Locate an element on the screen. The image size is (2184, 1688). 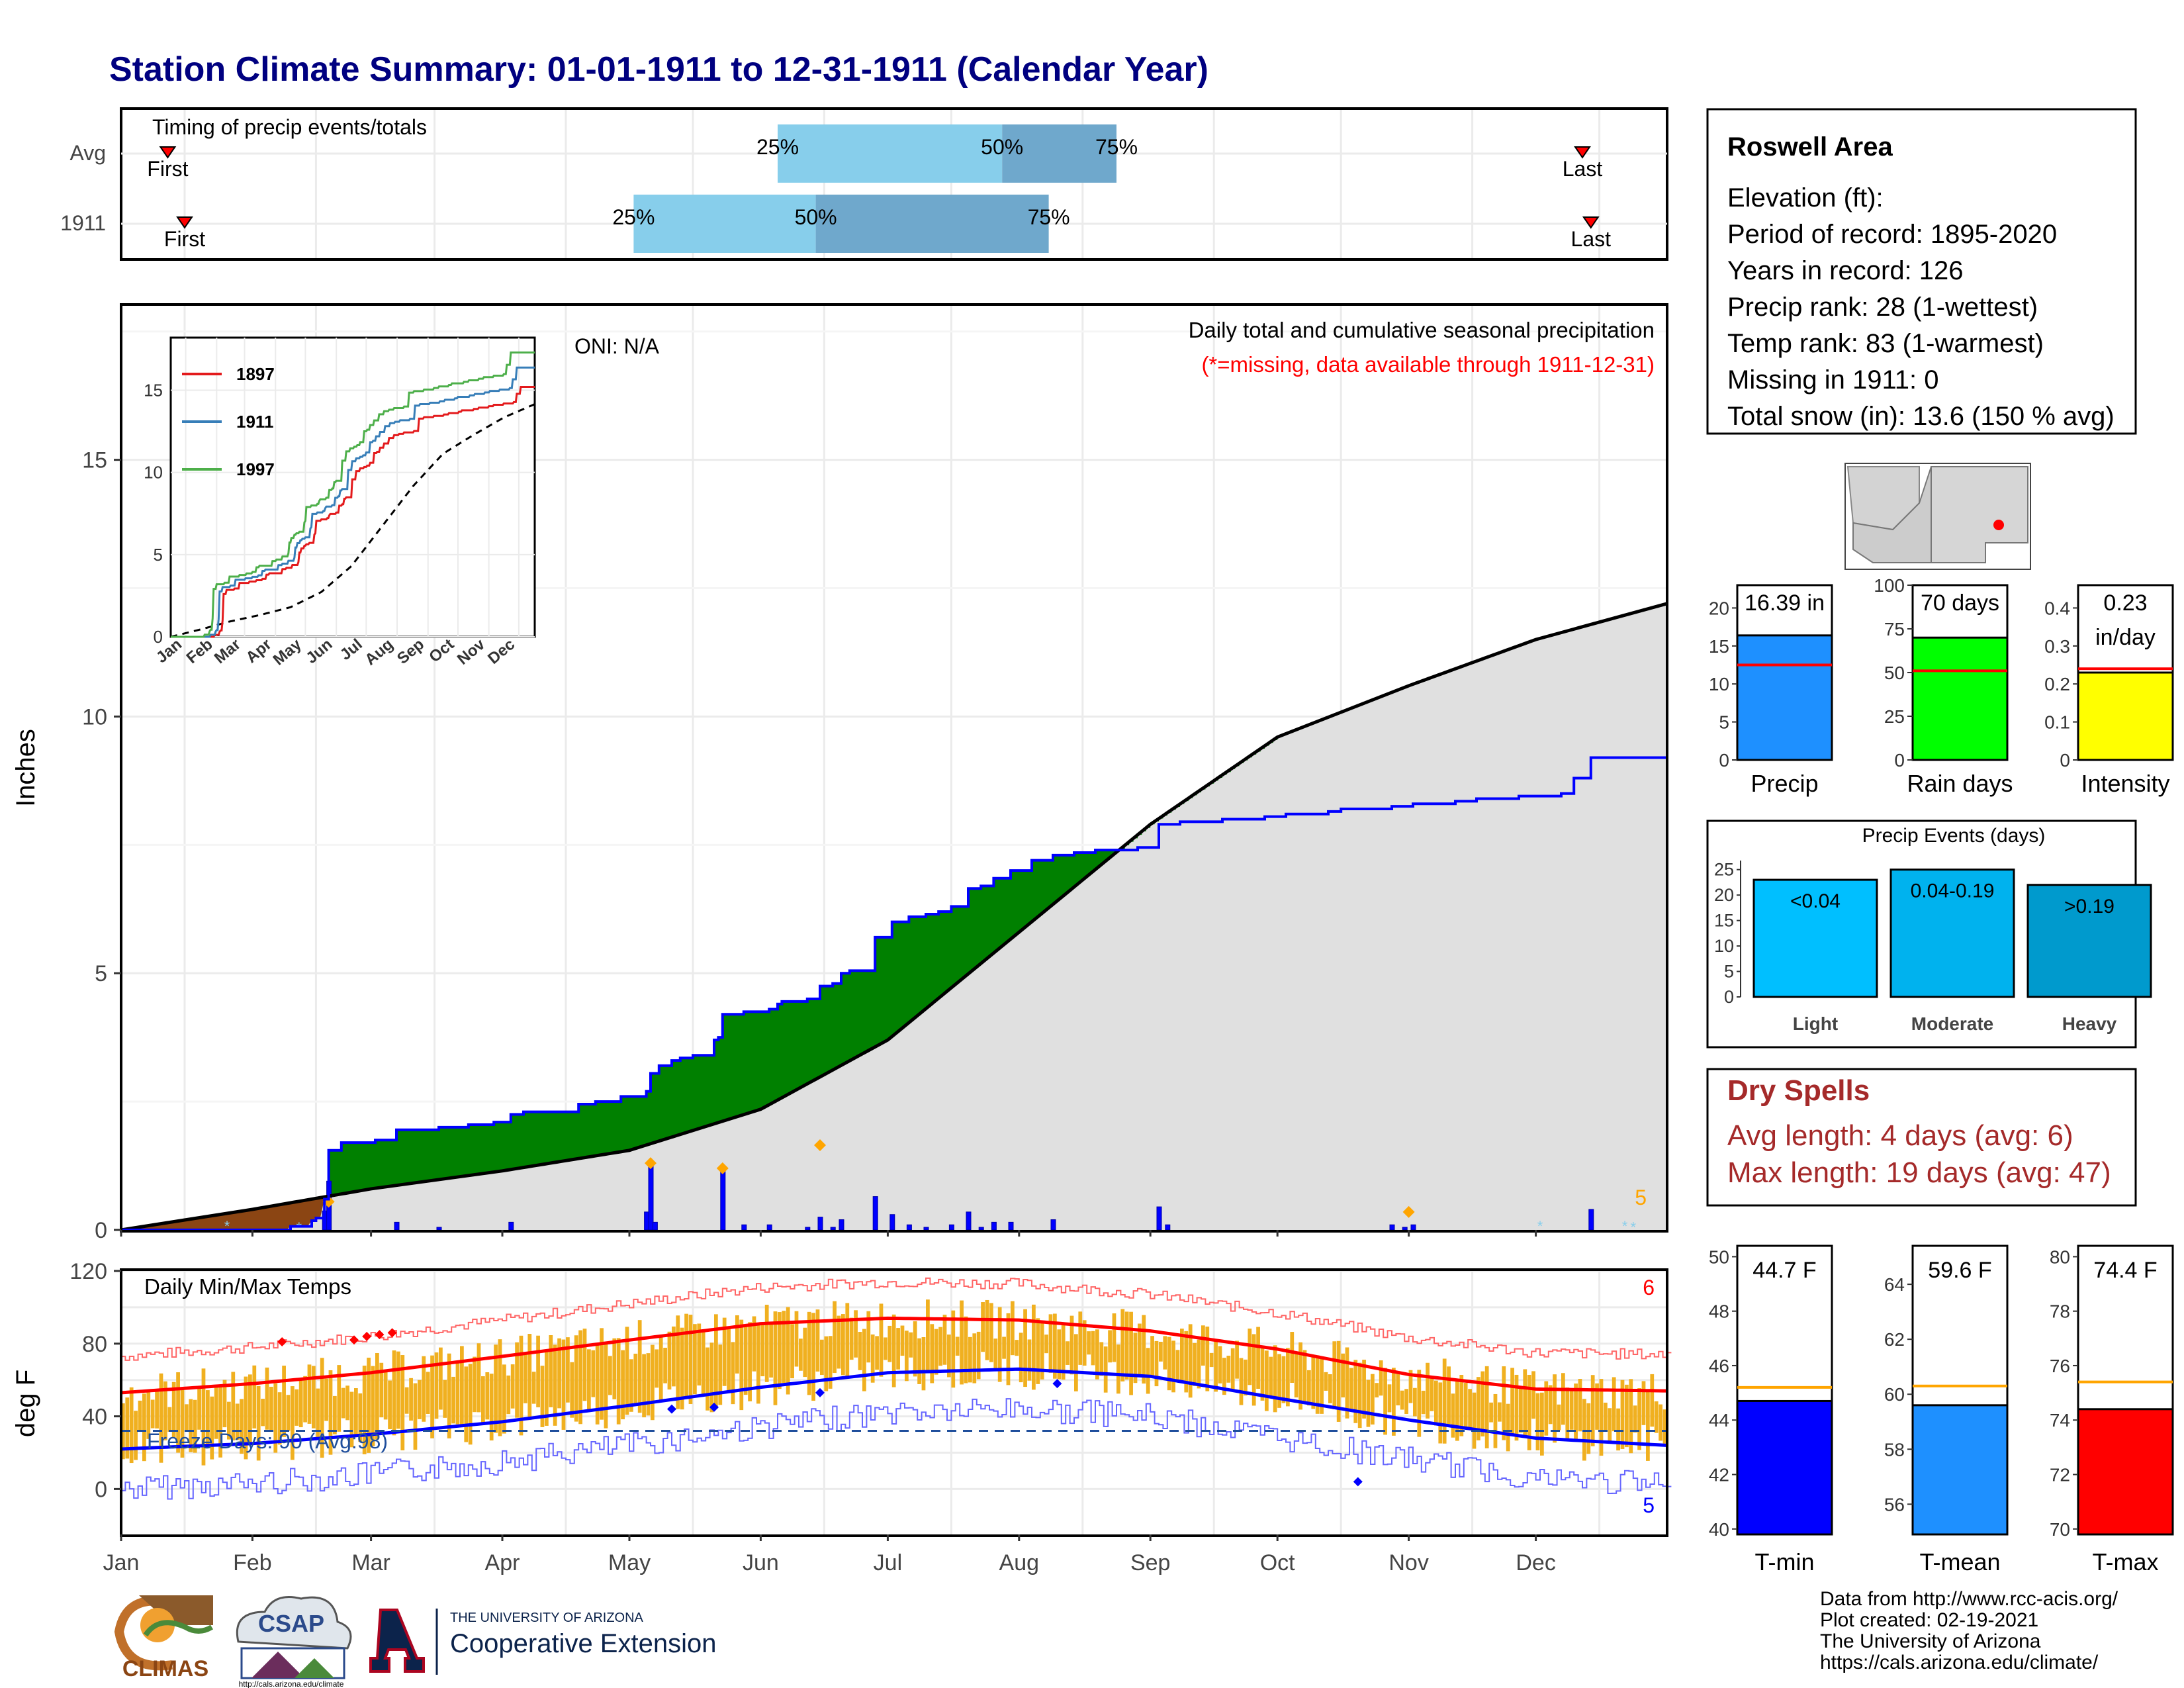
dry-spells-line: Avg length: 4 days (avg: 6) is located at coordinates (1900, 1135).